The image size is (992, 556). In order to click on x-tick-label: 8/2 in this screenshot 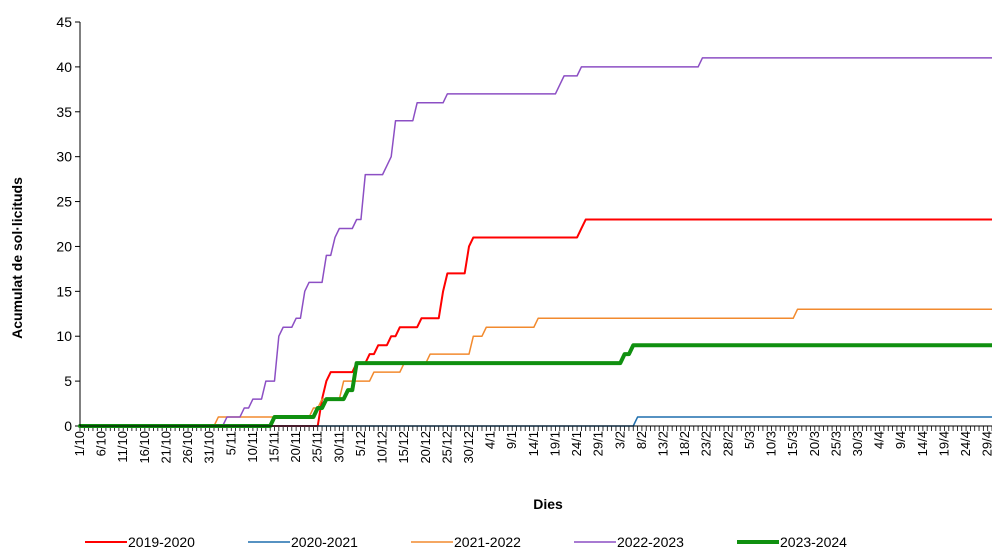, I will do `click(641, 440)`.